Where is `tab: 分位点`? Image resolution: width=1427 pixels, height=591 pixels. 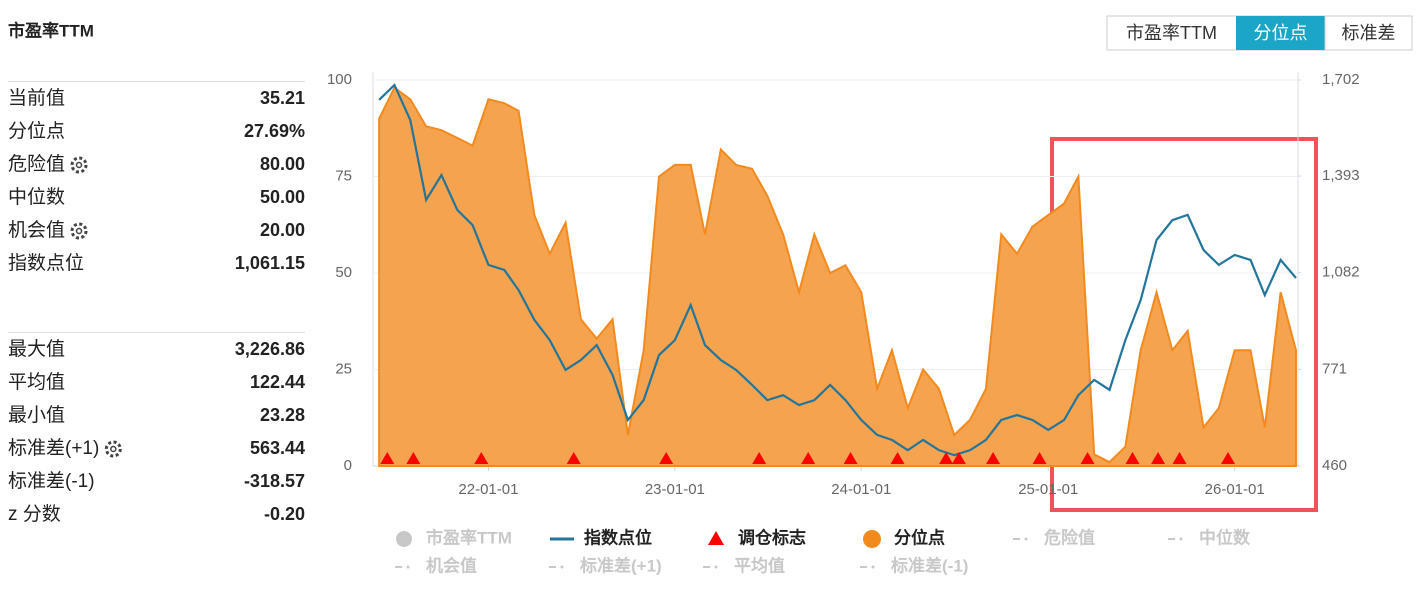 tab: 分位点 is located at coordinates (1281, 33).